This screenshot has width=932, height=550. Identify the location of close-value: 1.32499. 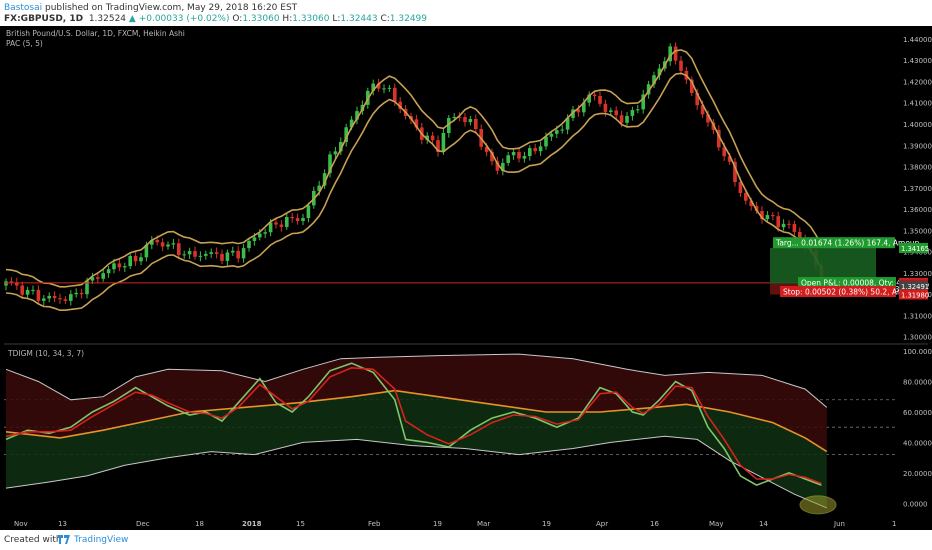
(408, 19).